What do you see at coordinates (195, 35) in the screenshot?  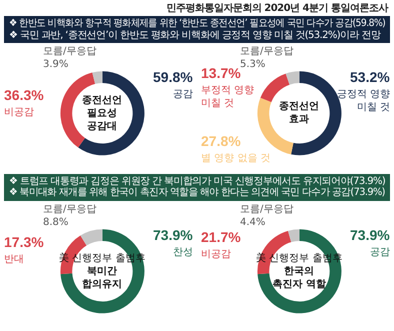 I see `text: ❖ 국민 과반, ‘종전선언’이 한반도 평화와 비핵화에 긍정적 영향 미칠 것(53.2%)이라 전망` at bounding box center [195, 35].